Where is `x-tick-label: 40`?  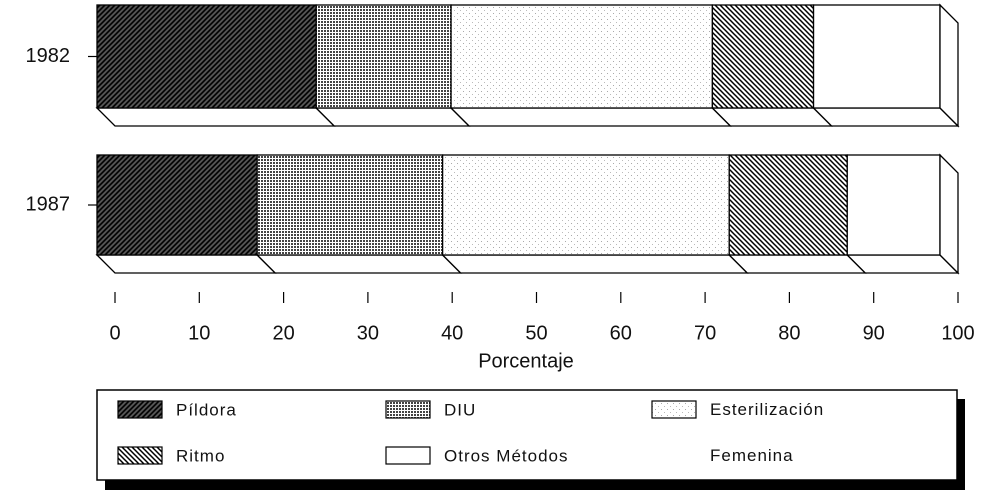 x-tick-label: 40 is located at coordinates (452, 333).